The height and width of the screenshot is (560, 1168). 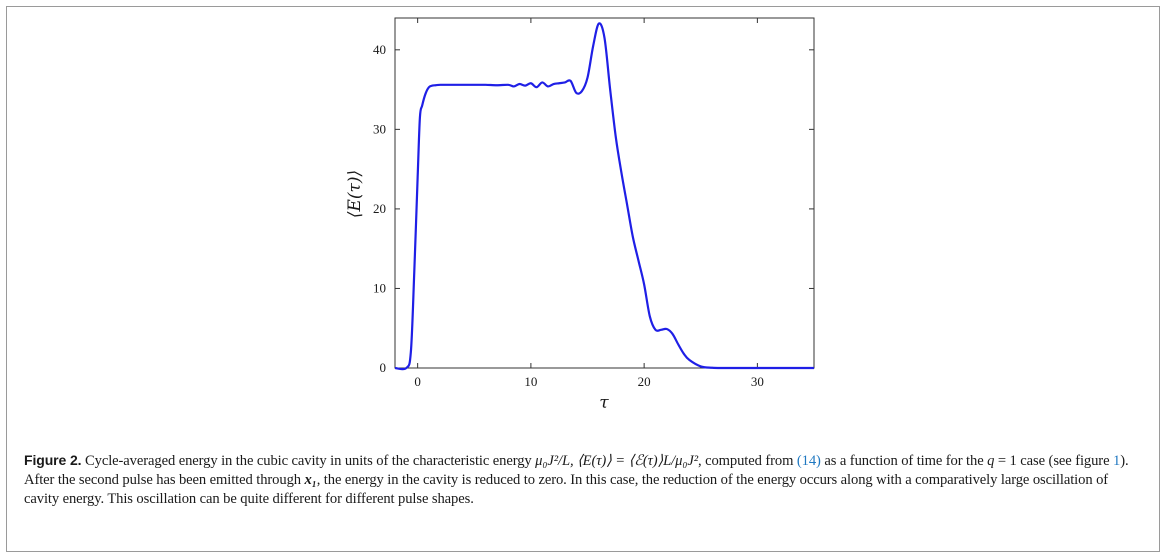 I want to click on x-axis-label: τ, so click(x=604, y=403).